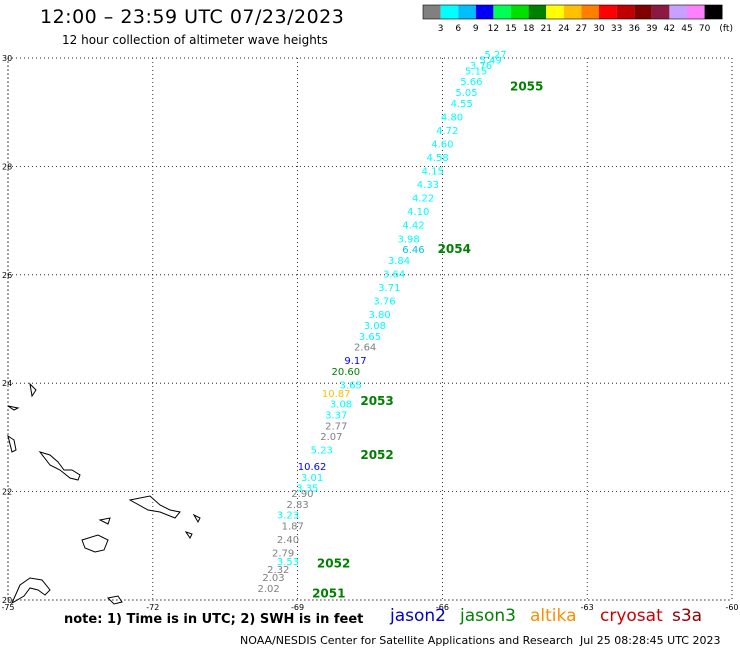  Describe the element at coordinates (423, 199) in the screenshot. I see `wave-height-reading: 4.22` at that location.